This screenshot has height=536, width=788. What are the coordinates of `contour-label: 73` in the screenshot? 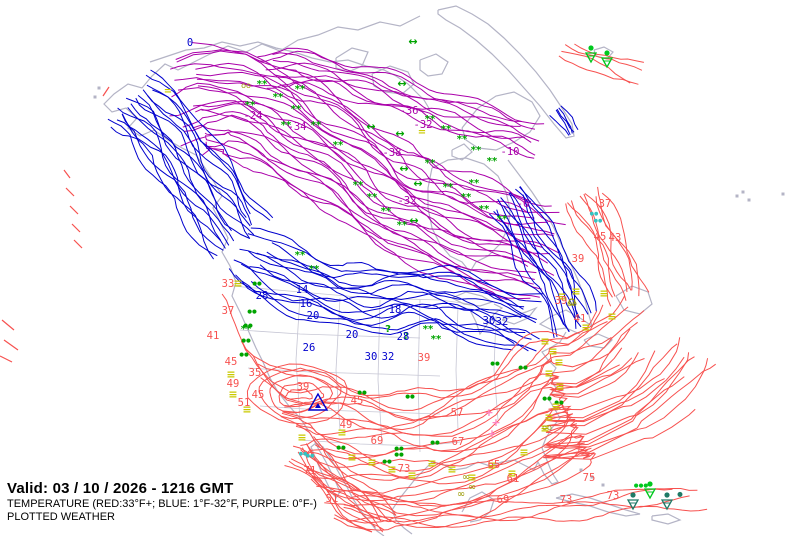 It's located at (613, 496).